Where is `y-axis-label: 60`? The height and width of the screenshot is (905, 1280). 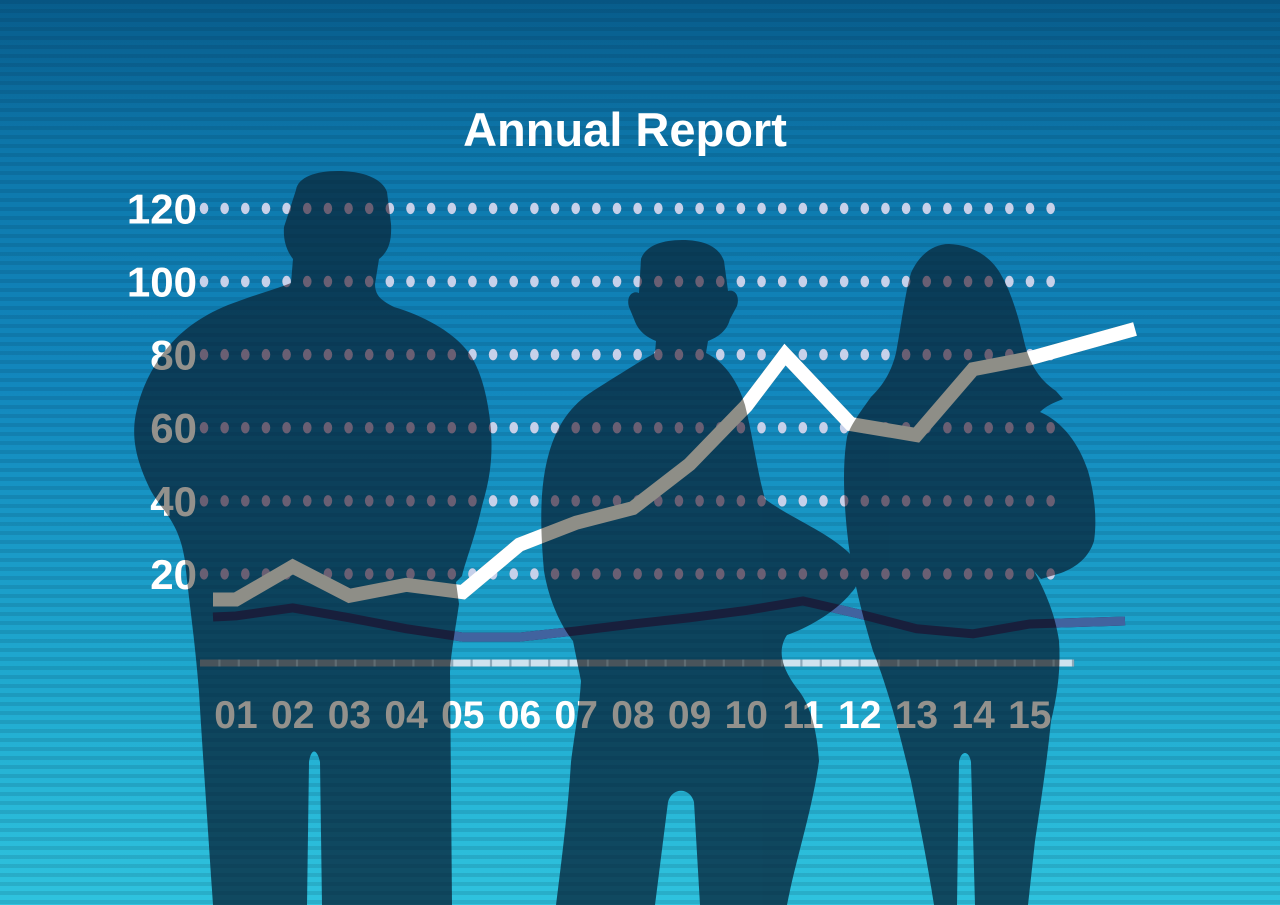 y-axis-label: 60 is located at coordinates (173, 428).